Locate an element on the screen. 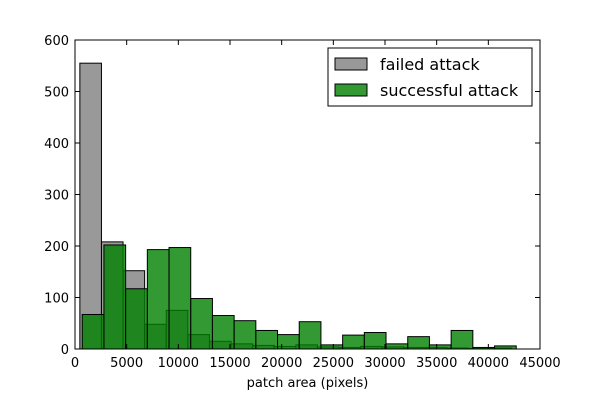 This screenshot has width=600, height=400. y-tick-label-0: 0 is located at coordinates (65, 350).